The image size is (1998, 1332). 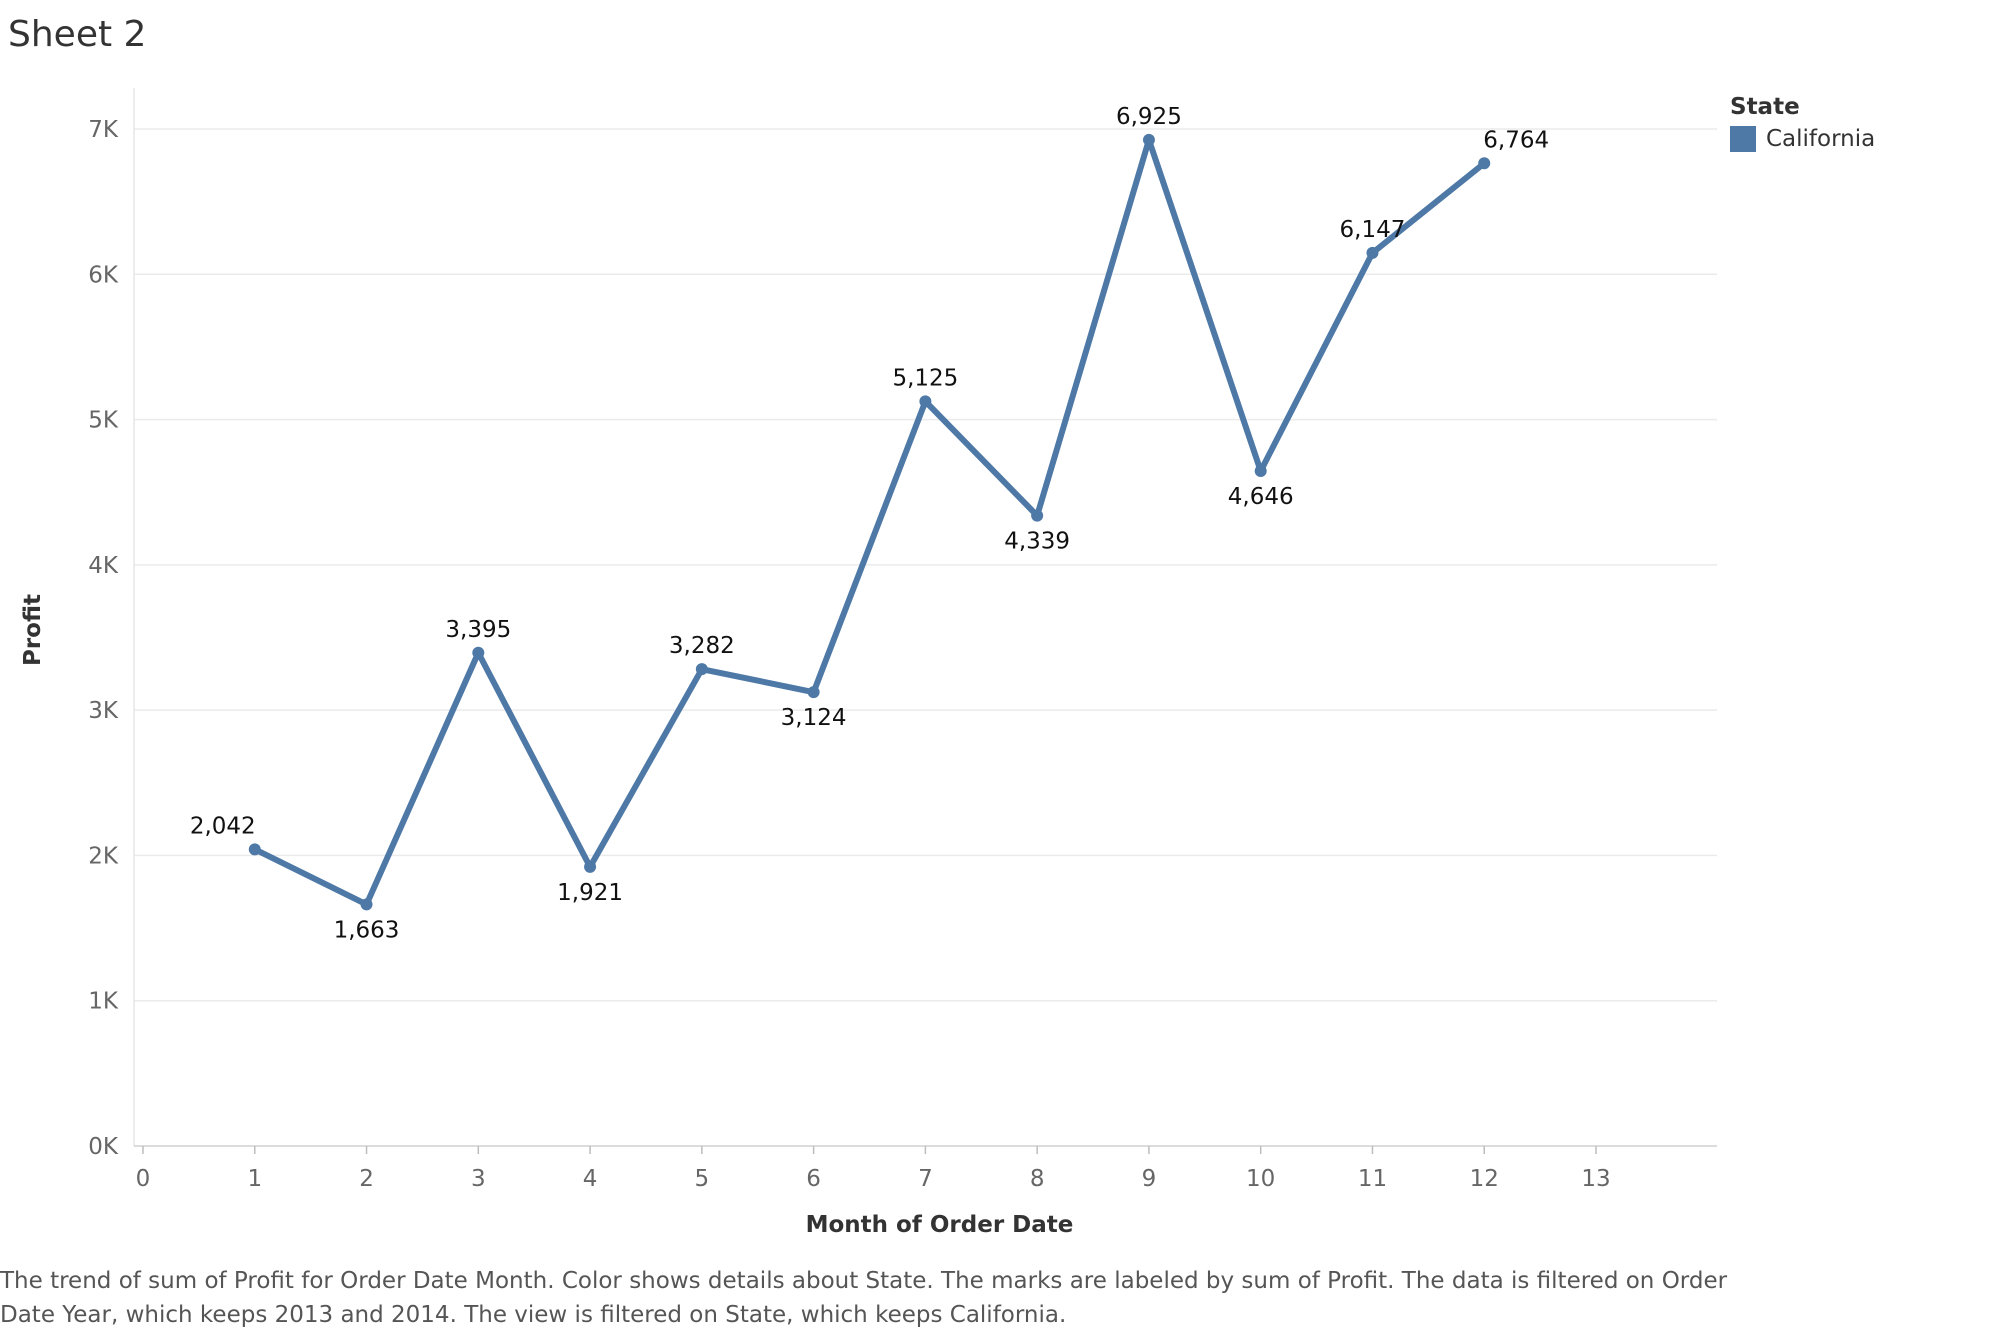 What do you see at coordinates (813, 1179) in the screenshot?
I see `x-tick-label: 6` at bounding box center [813, 1179].